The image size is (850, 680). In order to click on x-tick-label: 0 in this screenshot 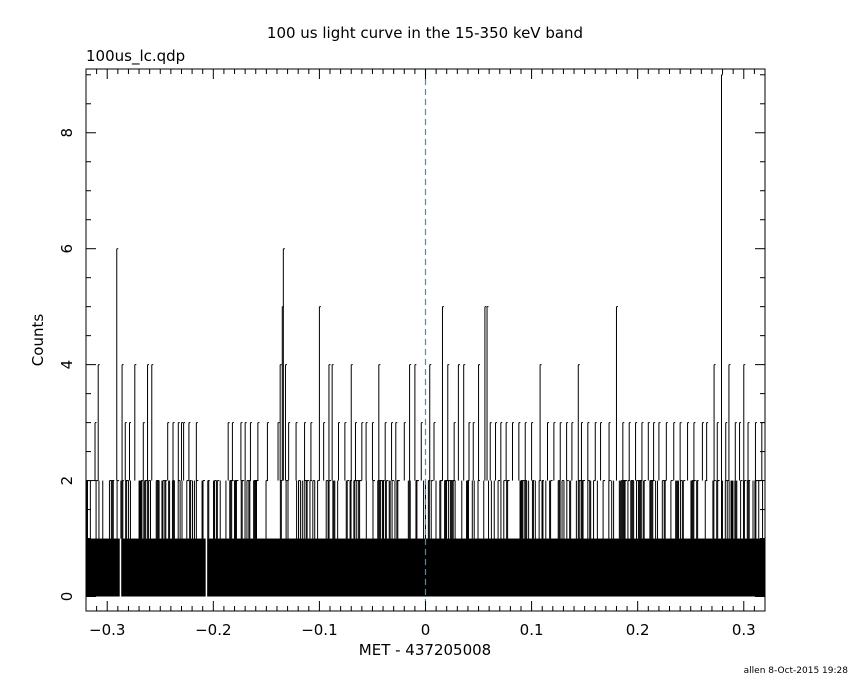, I will do `click(426, 630)`.